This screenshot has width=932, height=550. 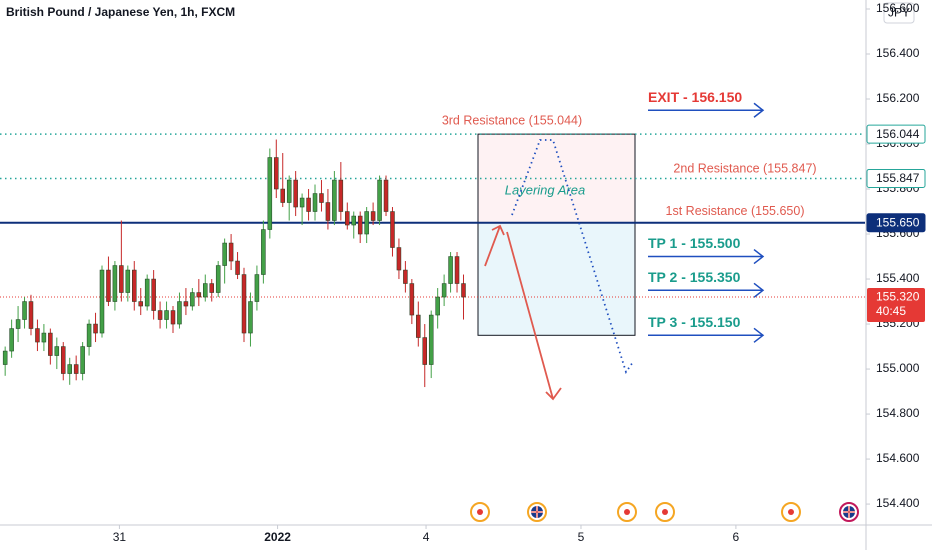 What do you see at coordinates (120, 537) in the screenshot?
I see `x-tick-label: 31` at bounding box center [120, 537].